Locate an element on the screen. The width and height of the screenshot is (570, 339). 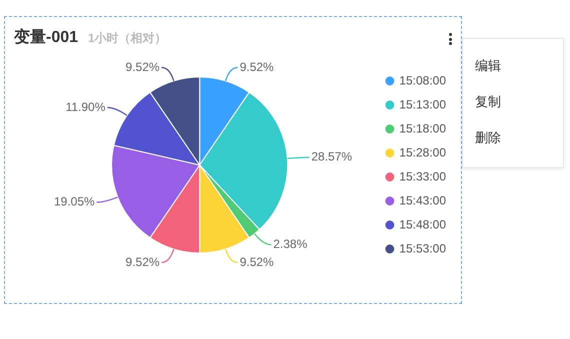
legend-label: 15:18:00 is located at coordinates (422, 128).